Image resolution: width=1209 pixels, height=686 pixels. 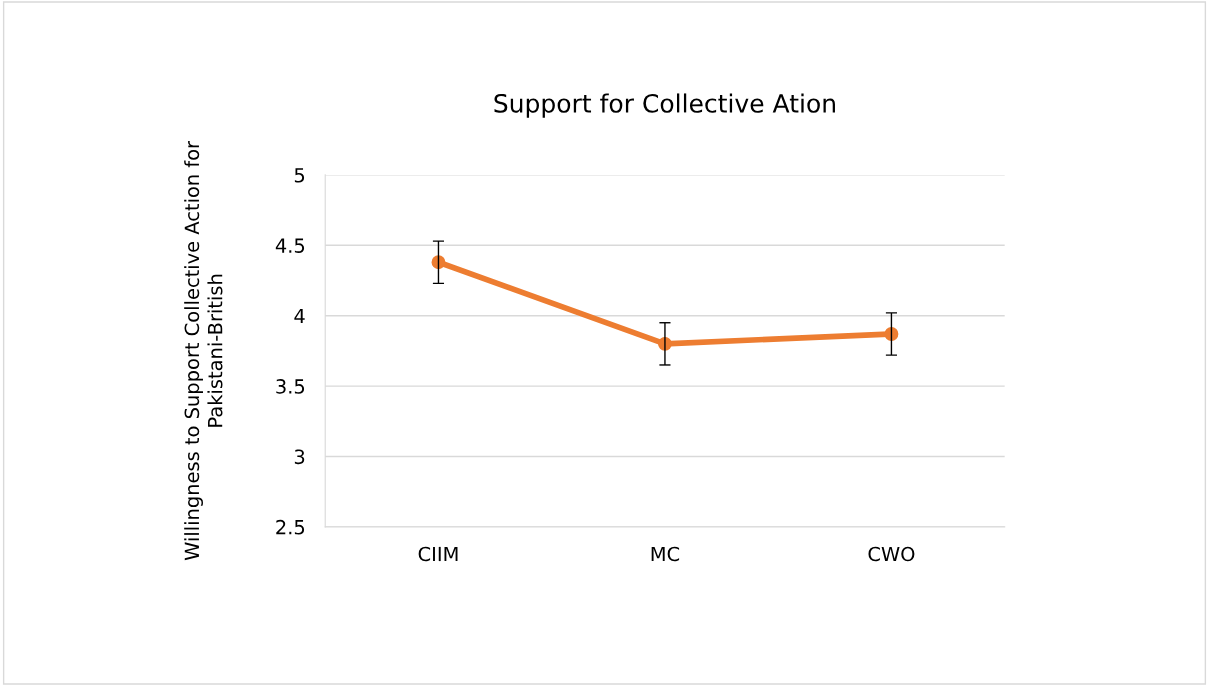 What do you see at coordinates (290, 245) in the screenshot?
I see `y-tick-label: 4.5` at bounding box center [290, 245].